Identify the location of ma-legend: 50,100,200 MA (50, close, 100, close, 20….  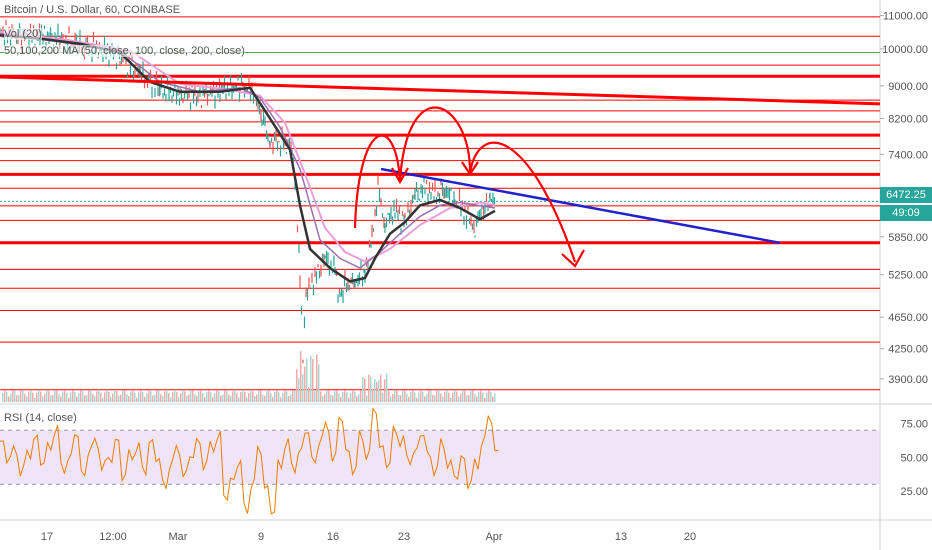
(124, 51).